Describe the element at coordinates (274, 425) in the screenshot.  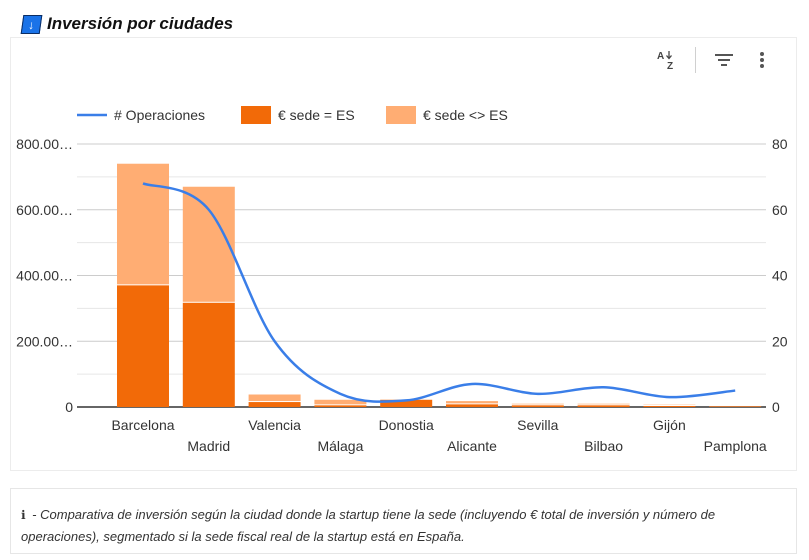
I see `x-tick-label: Valencia` at that location.